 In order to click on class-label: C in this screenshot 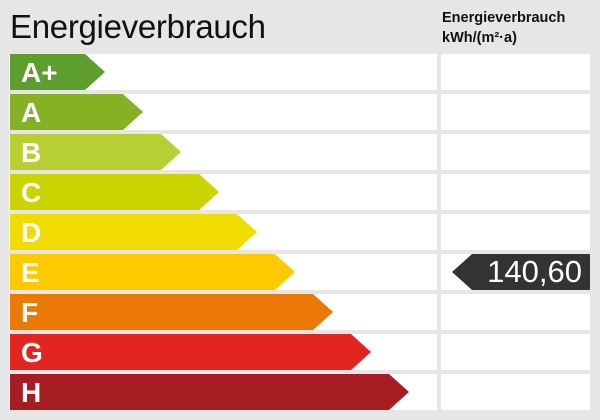, I will do `click(31, 192)`.